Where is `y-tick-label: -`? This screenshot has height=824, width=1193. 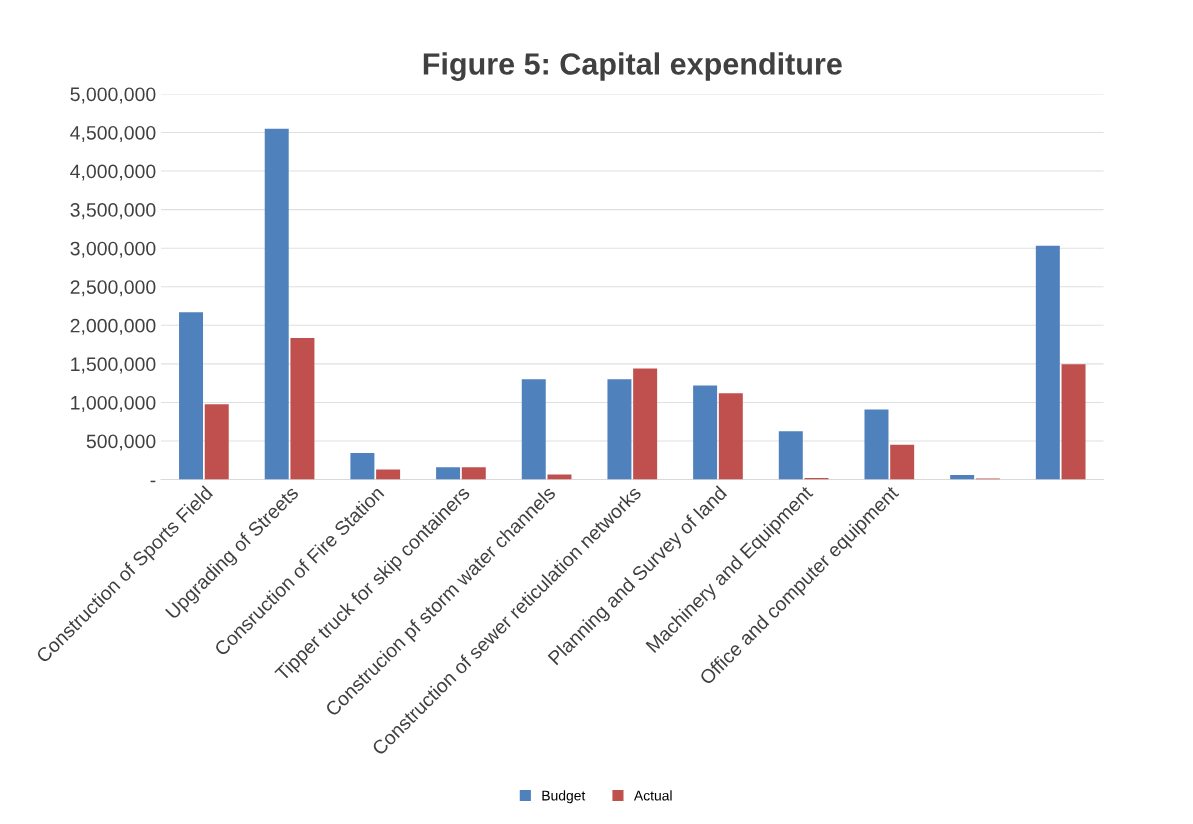
y-tick-label: - is located at coordinates (153, 481).